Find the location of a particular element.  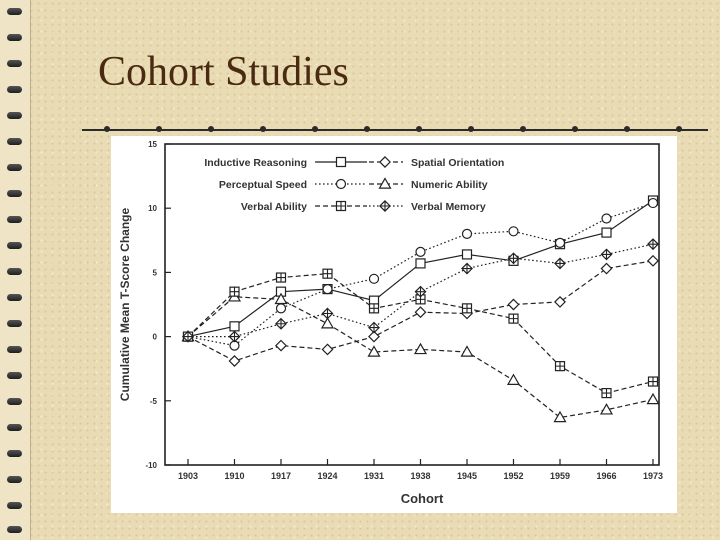

legend-label: Inductive Reasoning is located at coordinates (255, 163).